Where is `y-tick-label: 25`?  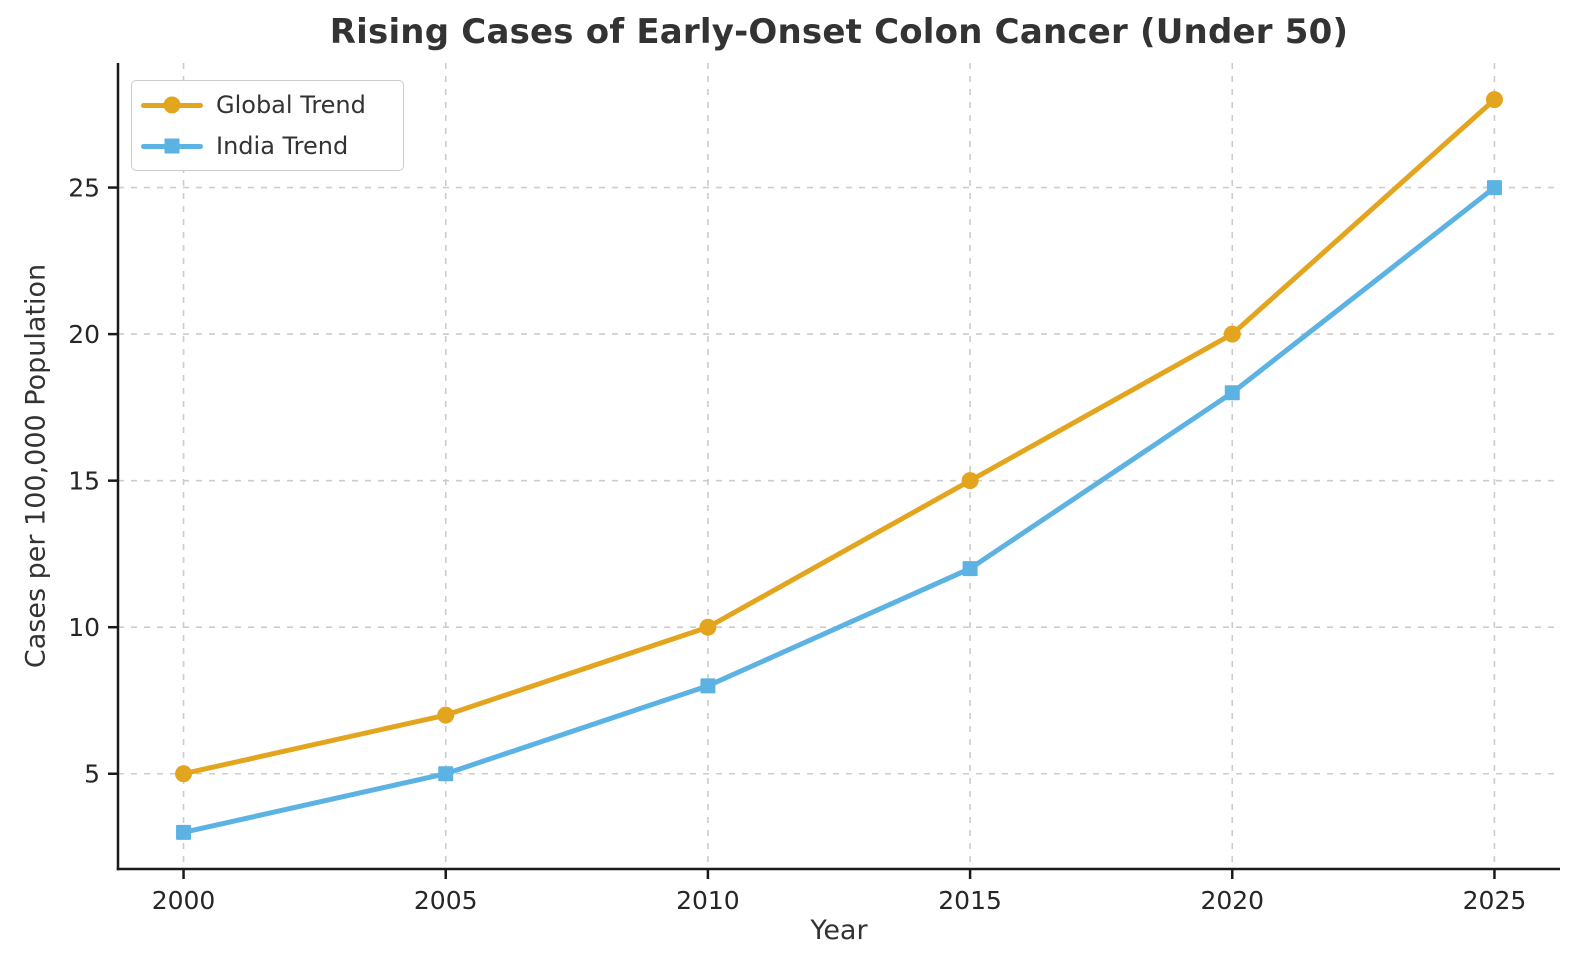
y-tick-label: 25 is located at coordinates (84, 188).